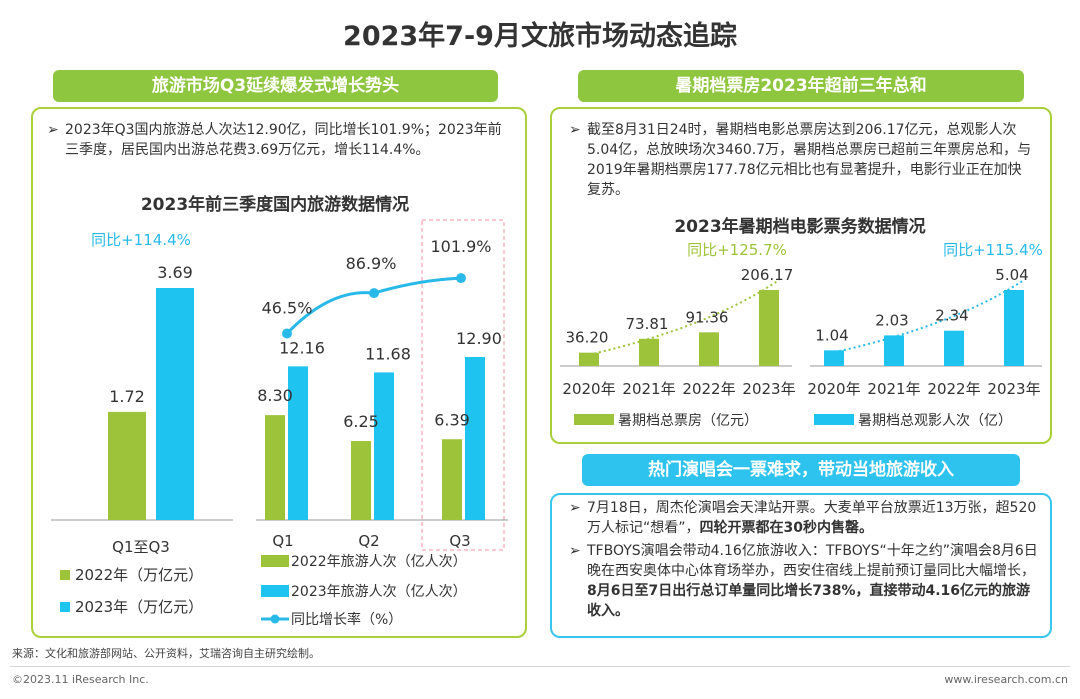 This screenshot has width=1080, height=699. I want to click on bar-2022-Q1, so click(275, 467).